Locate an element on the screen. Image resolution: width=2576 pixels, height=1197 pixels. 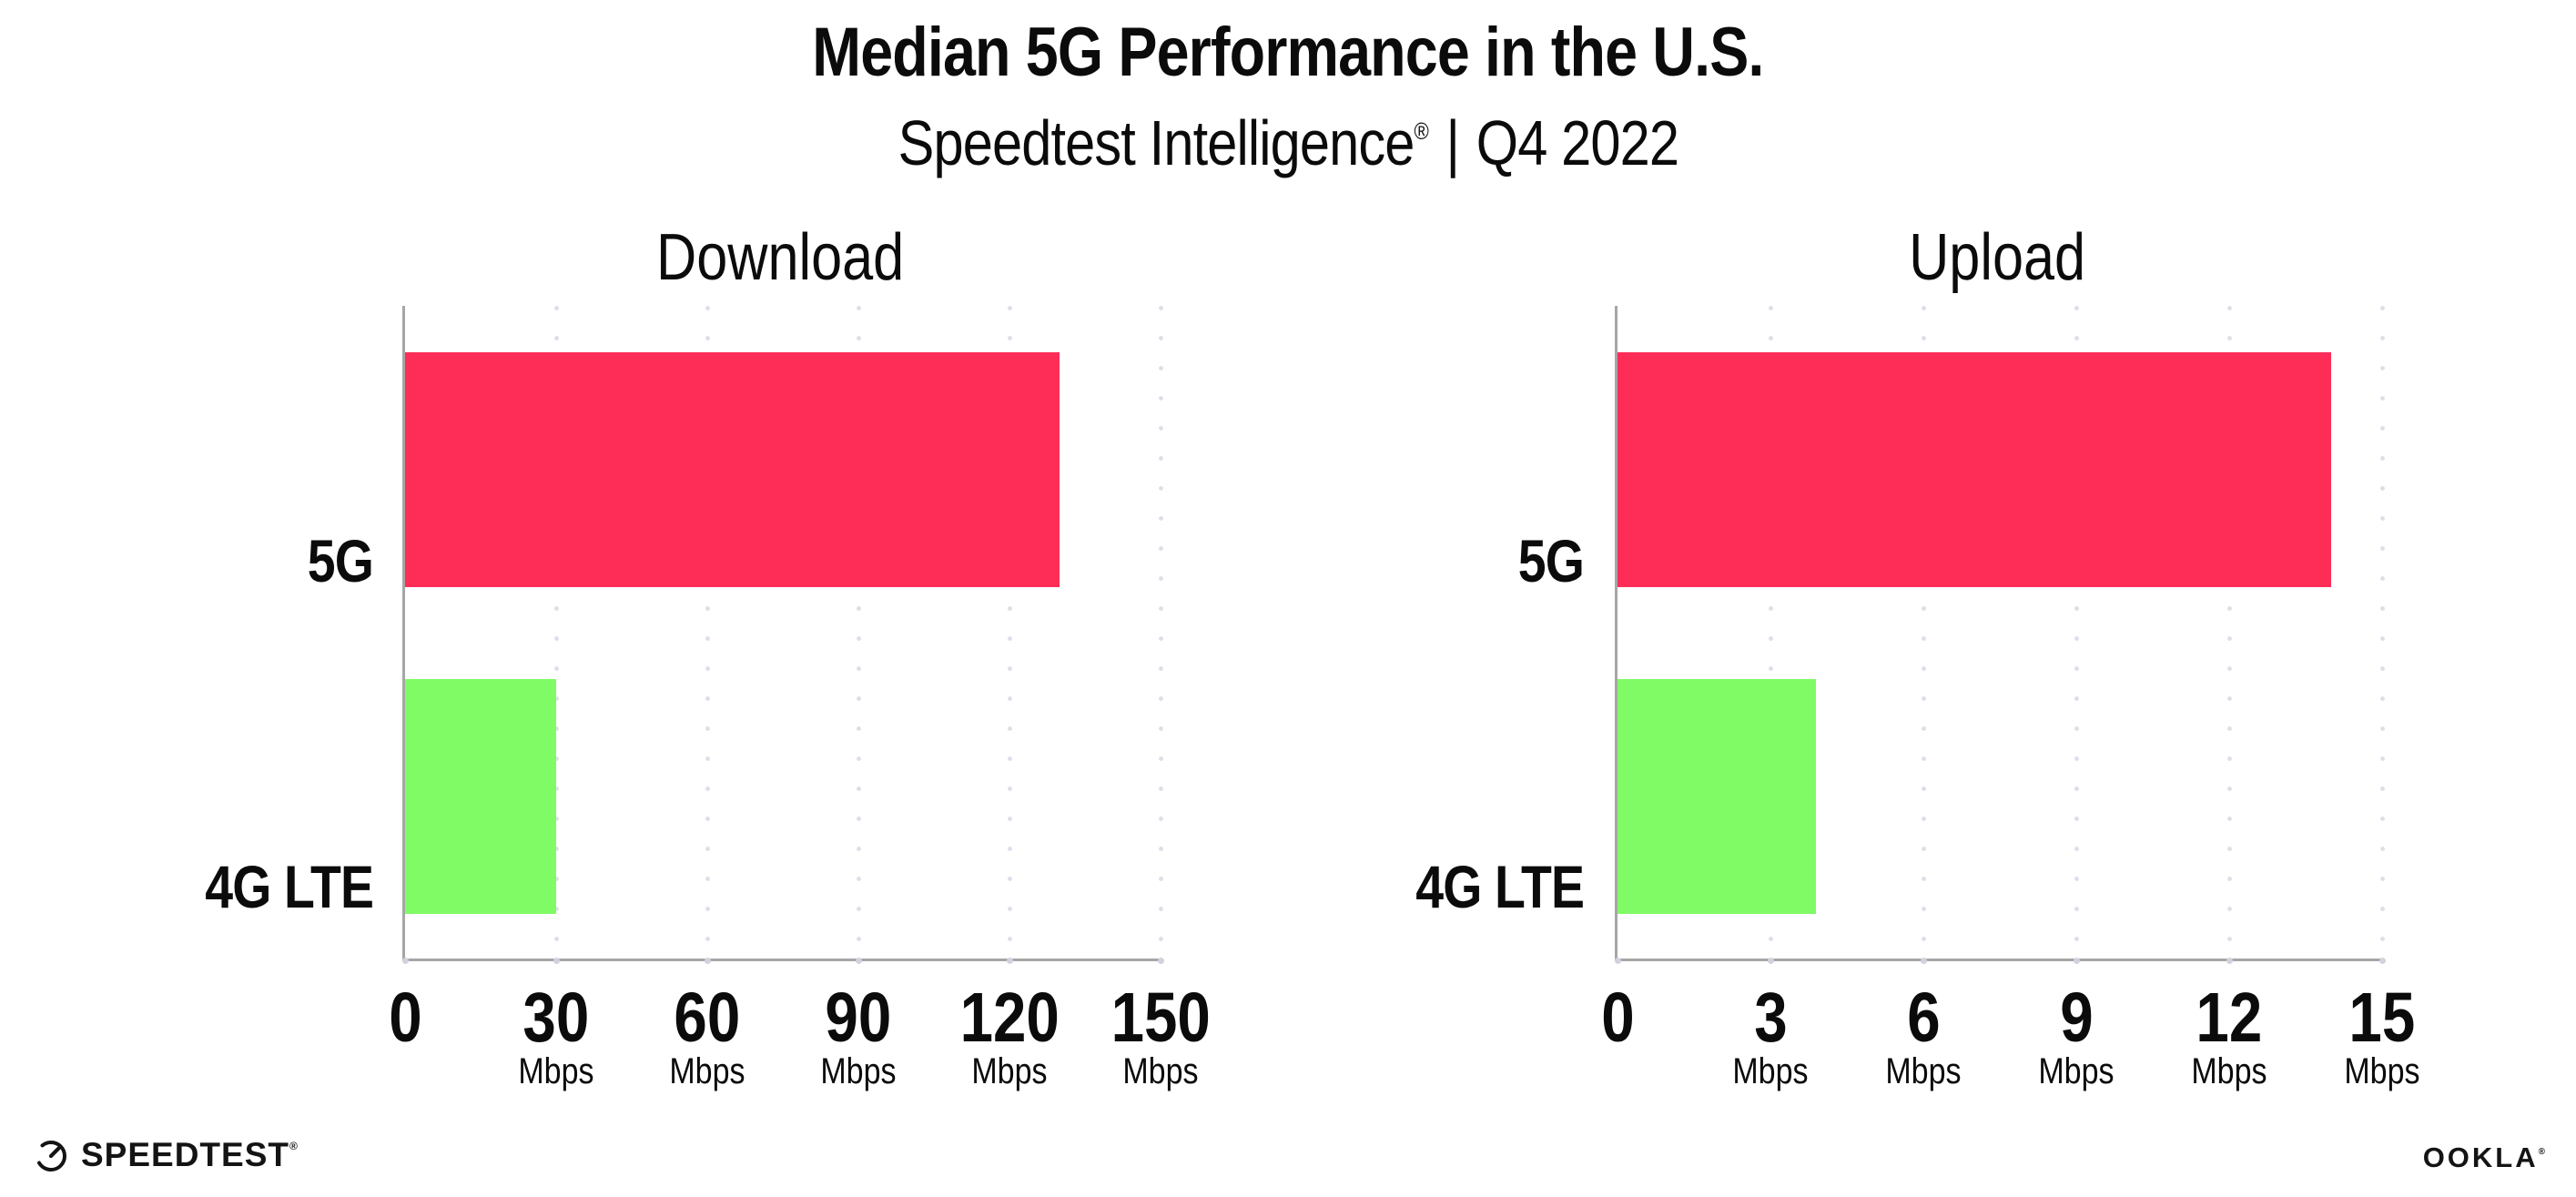
ookla-logo-text: OOKLA® is located at coordinates (2483, 1157).